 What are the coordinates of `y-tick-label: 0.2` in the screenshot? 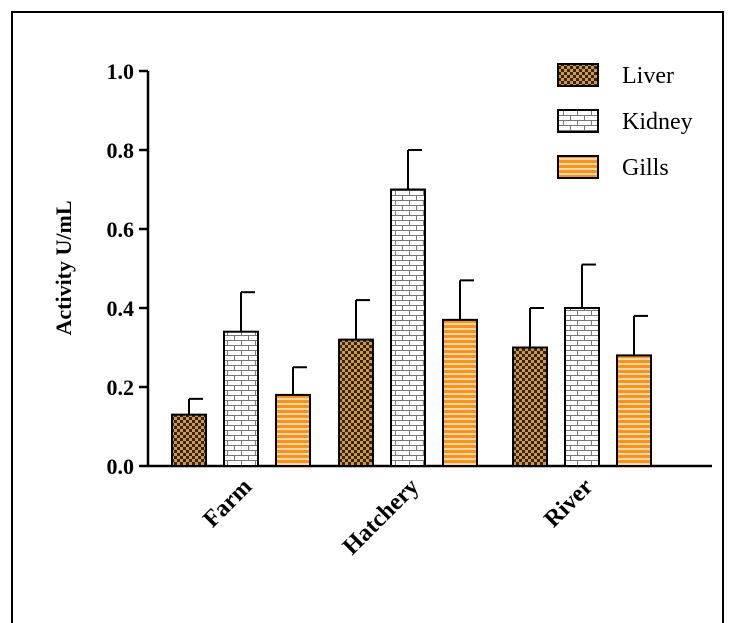 It's located at (121, 387).